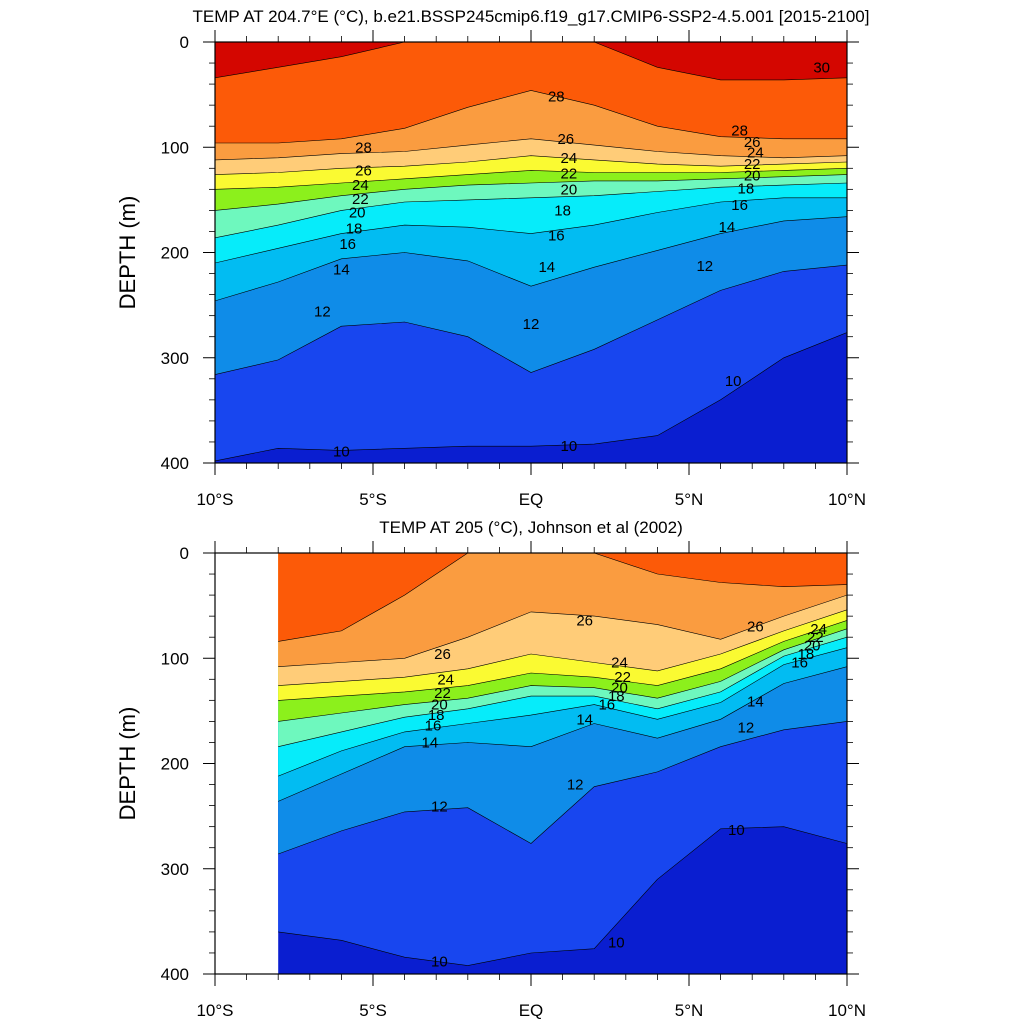 This screenshot has width=1024, height=1024. I want to click on chart-title: TEMP AT 205 (°C), Johnson et al (2002), so click(531, 527).